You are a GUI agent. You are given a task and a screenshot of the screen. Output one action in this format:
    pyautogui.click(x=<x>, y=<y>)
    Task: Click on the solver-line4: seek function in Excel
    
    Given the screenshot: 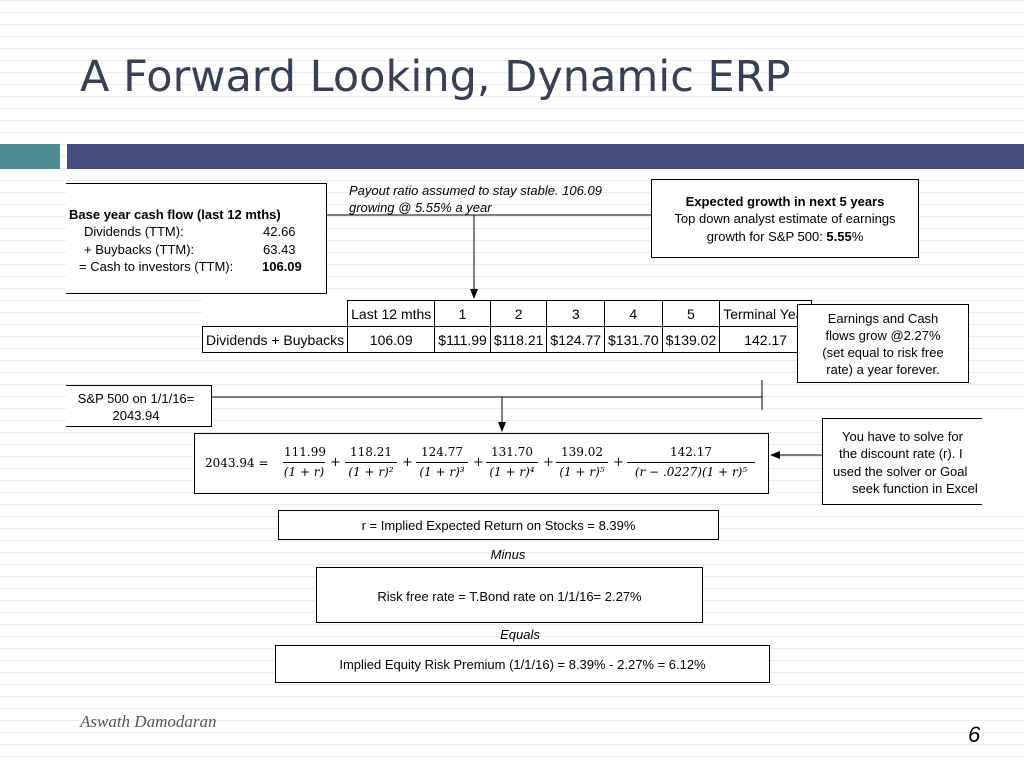 What is the action you would take?
    pyautogui.click(x=915, y=488)
    